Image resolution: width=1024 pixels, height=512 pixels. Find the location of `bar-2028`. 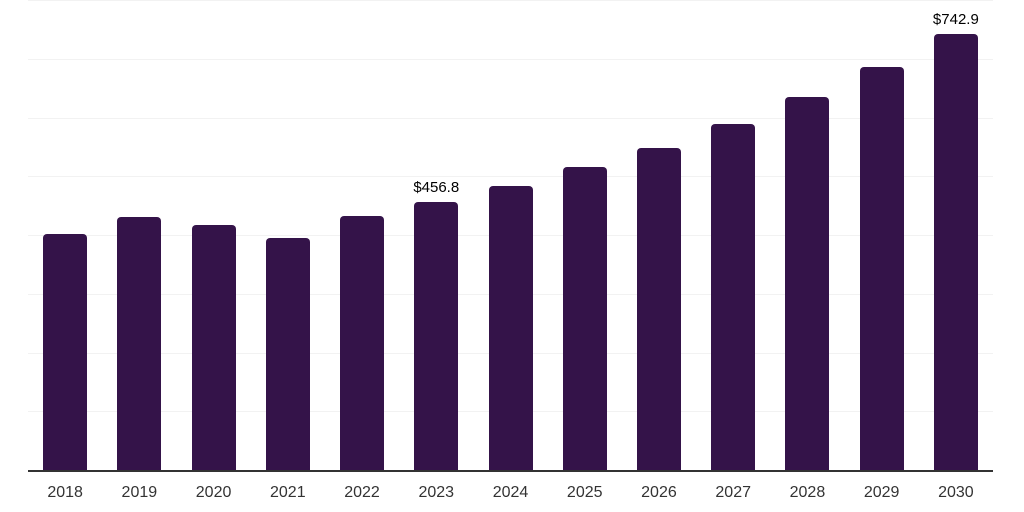

bar-2028 is located at coordinates (807, 283).